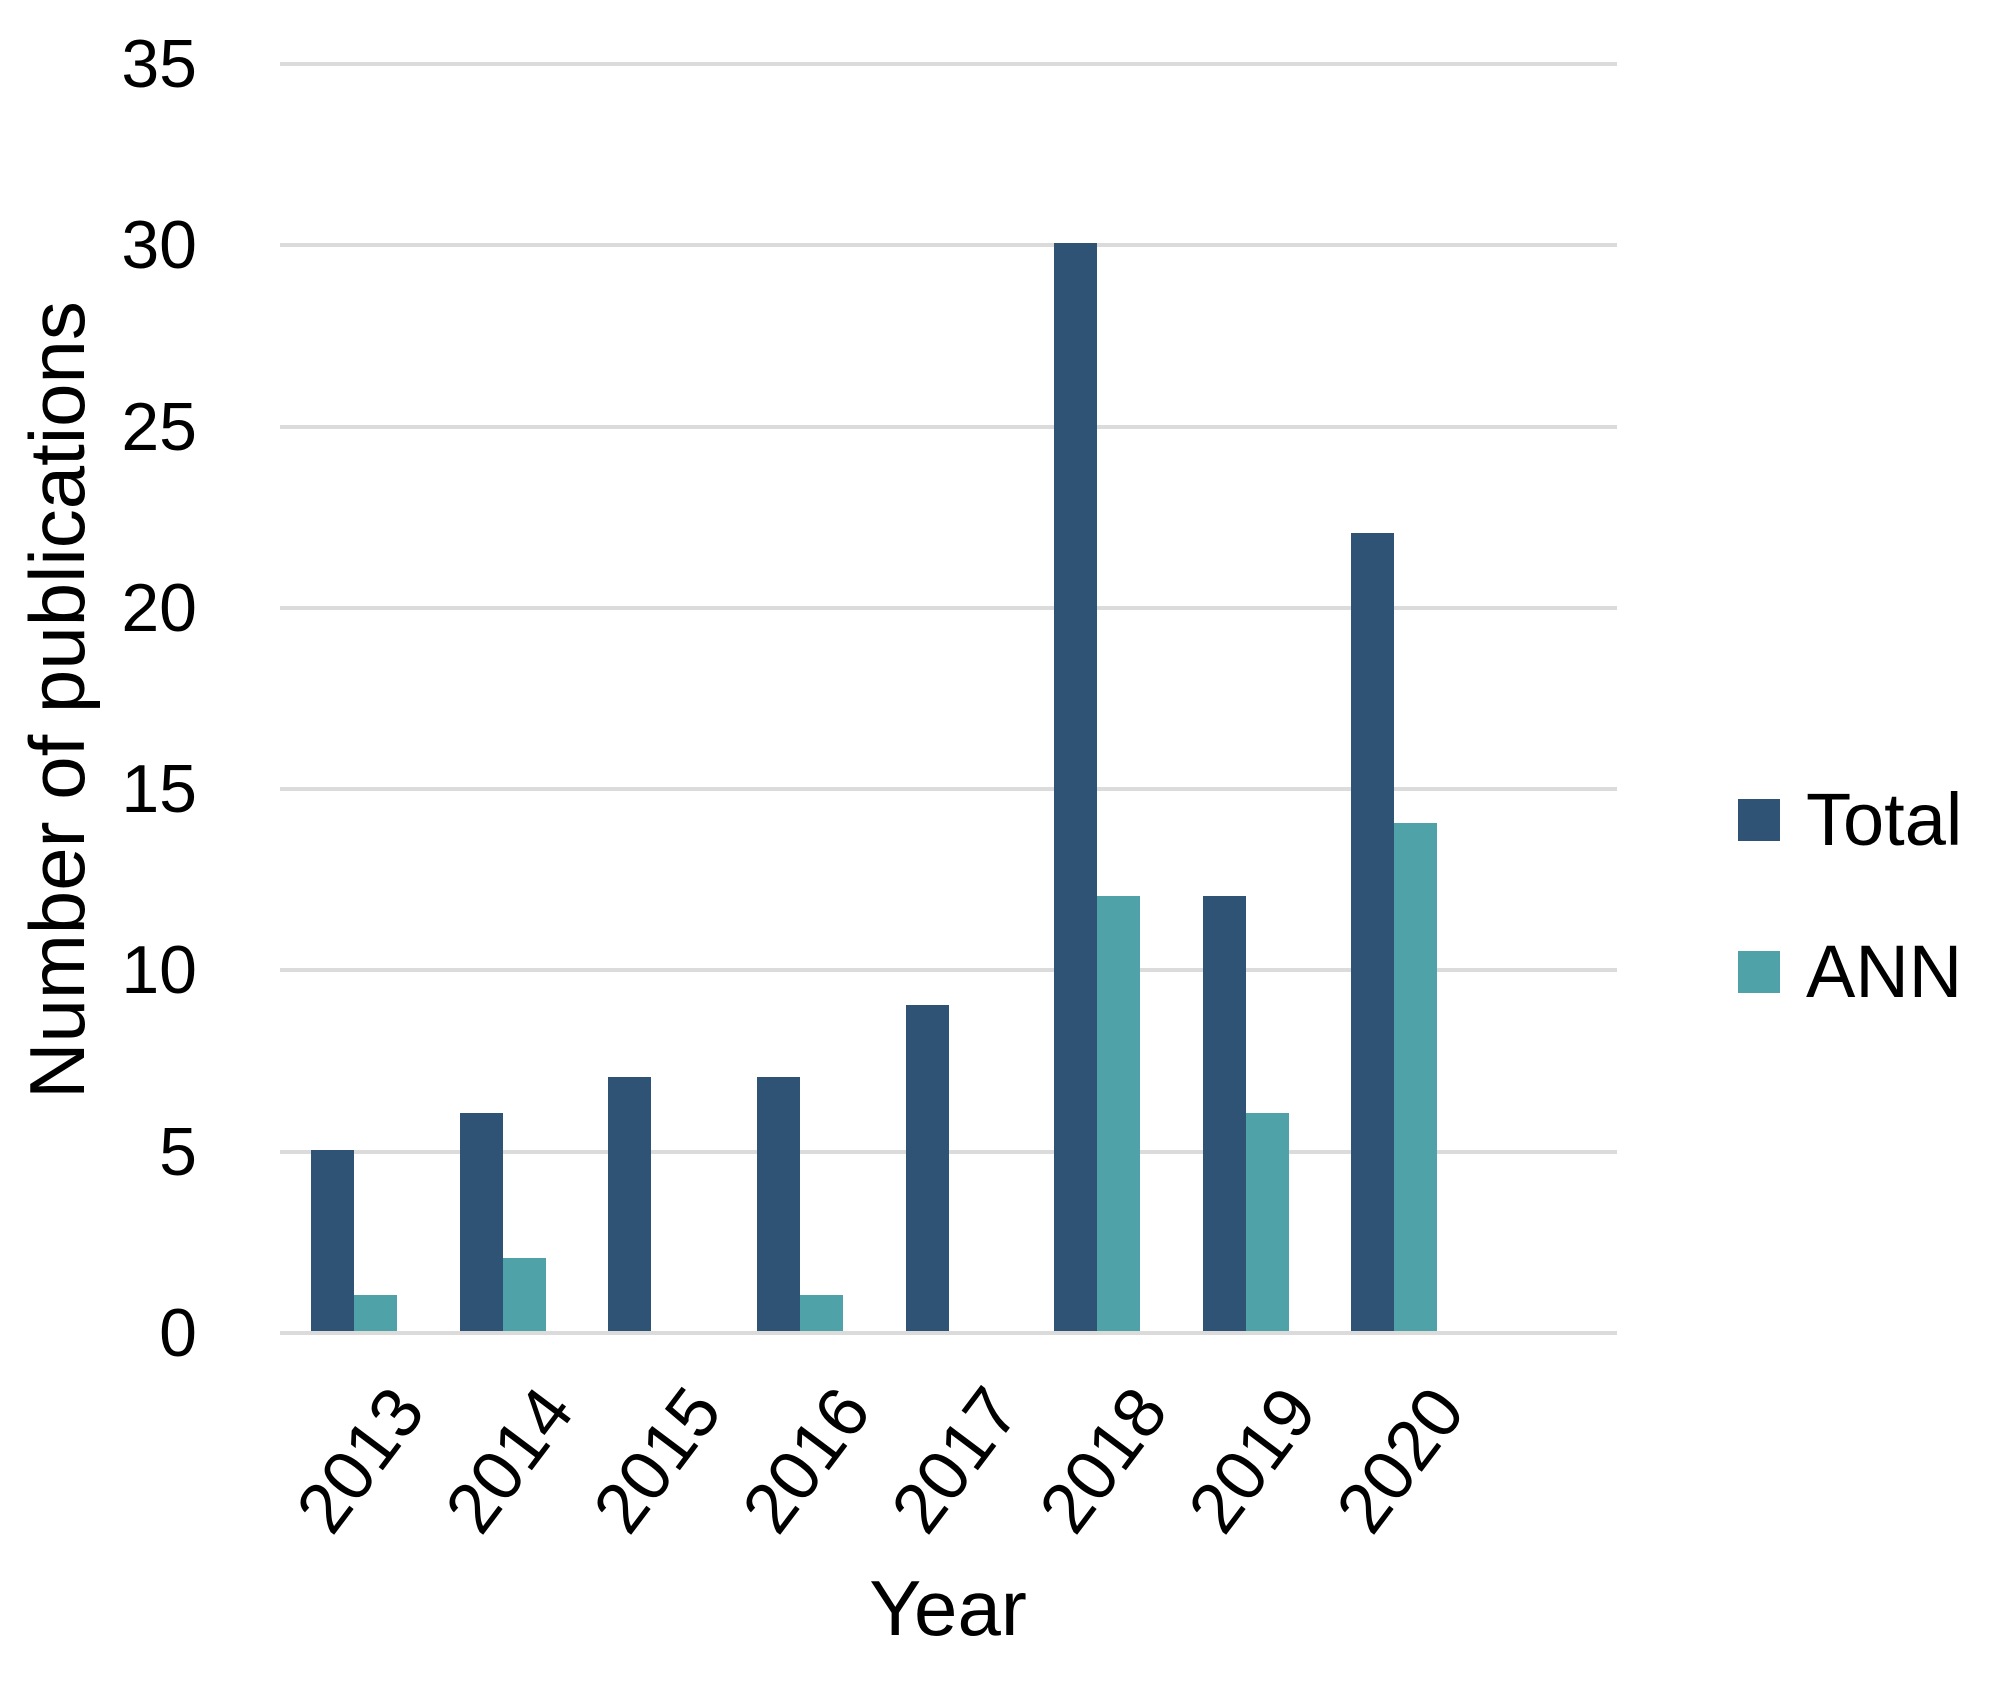 The height and width of the screenshot is (1694, 1994). I want to click on bar-total-2017, so click(927, 1167).